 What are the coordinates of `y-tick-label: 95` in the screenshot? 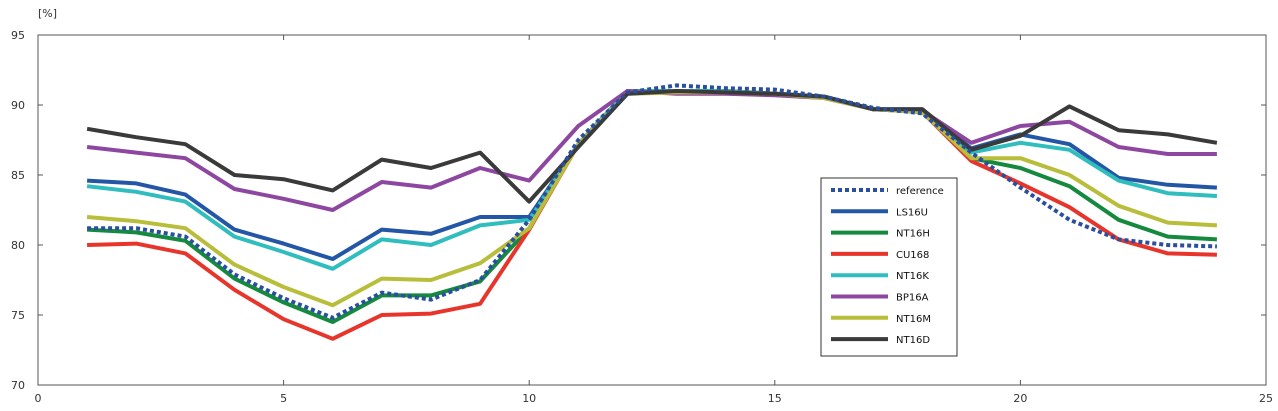 It's located at (18, 35).